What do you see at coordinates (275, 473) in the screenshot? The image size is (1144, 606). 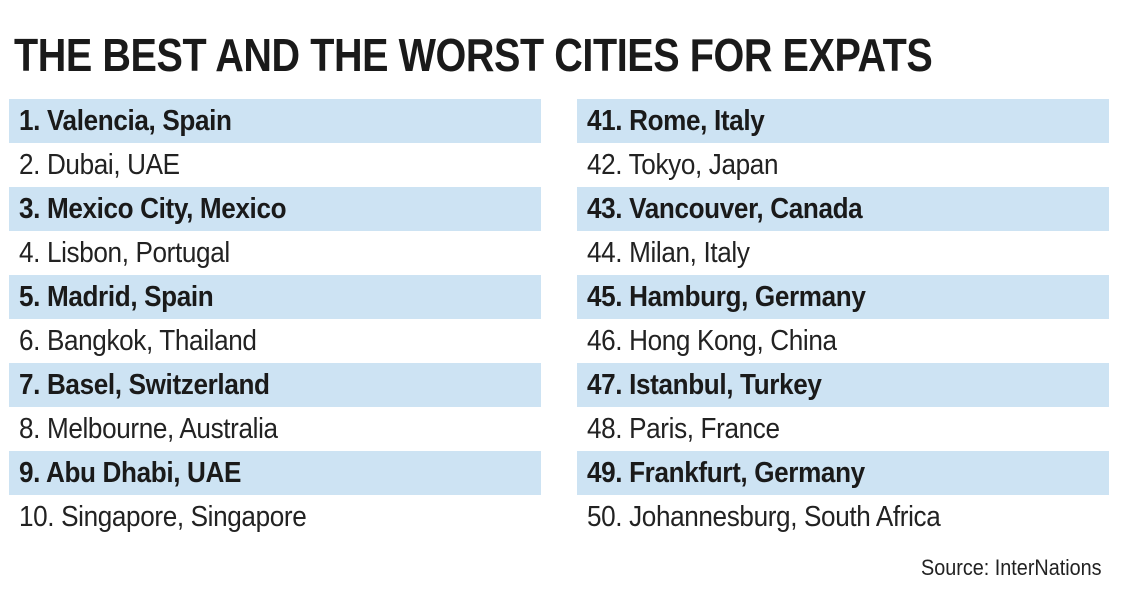 I see `list-item: 9. Abu Dhabi, UAE` at bounding box center [275, 473].